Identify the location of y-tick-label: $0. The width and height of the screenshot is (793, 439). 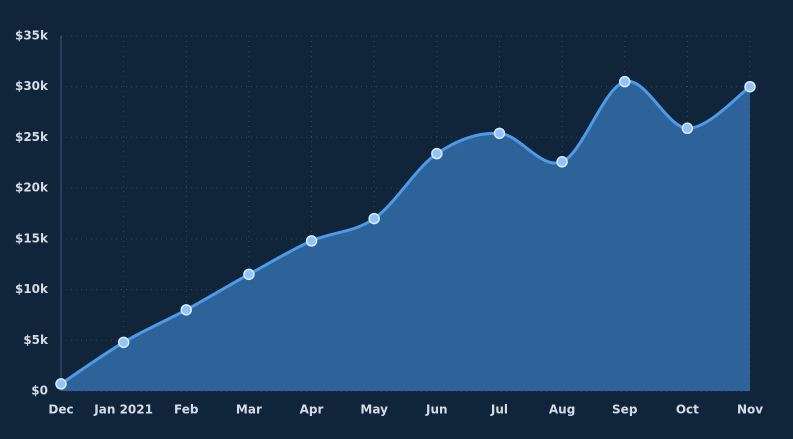
(39, 391).